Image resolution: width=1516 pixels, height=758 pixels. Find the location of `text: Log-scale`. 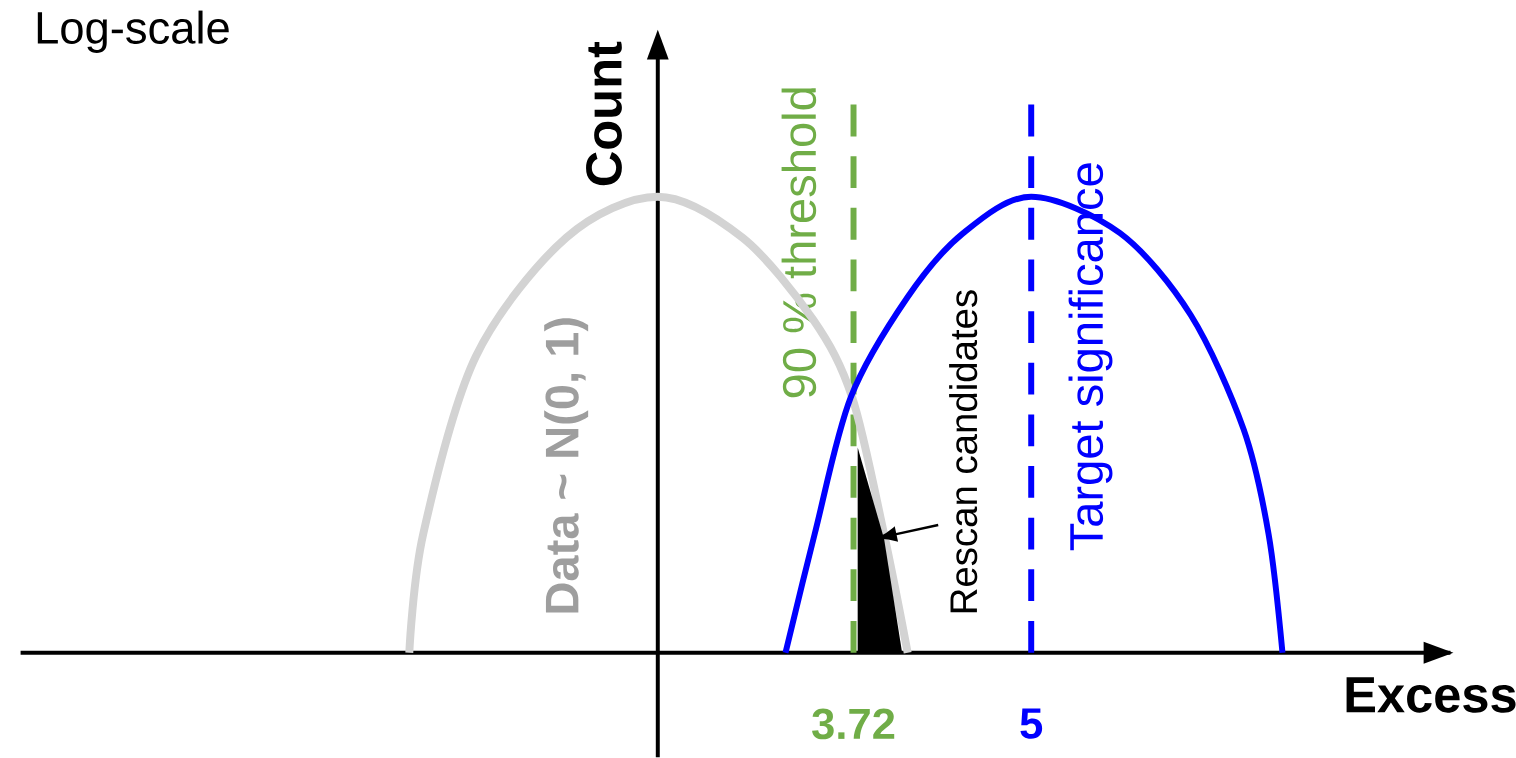

text: Log-scale is located at coordinates (133, 32).